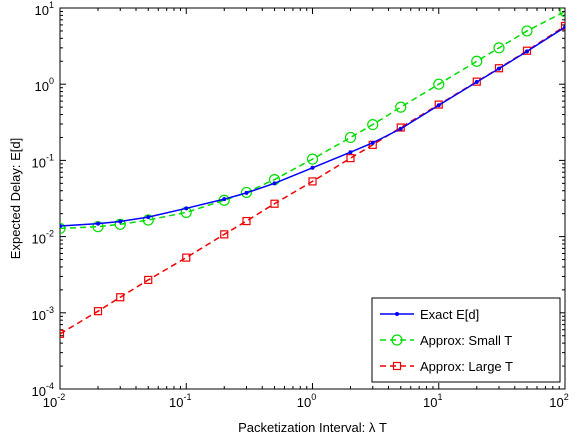 The height and width of the screenshot is (438, 585). Describe the element at coordinates (558, 401) in the screenshot. I see `x-tick-label: 10²` at that location.